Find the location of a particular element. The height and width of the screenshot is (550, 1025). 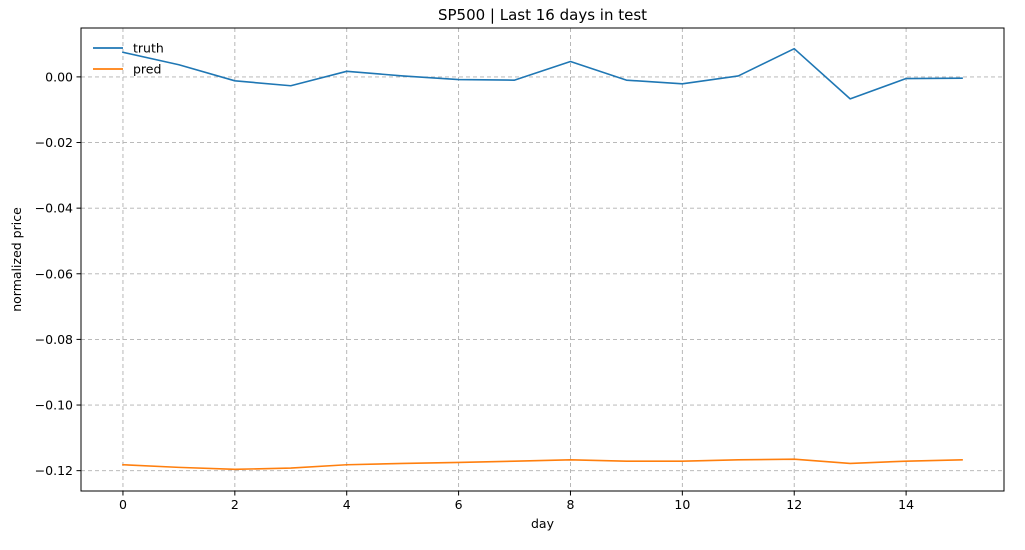

x-tick-label: 2 is located at coordinates (235, 504).